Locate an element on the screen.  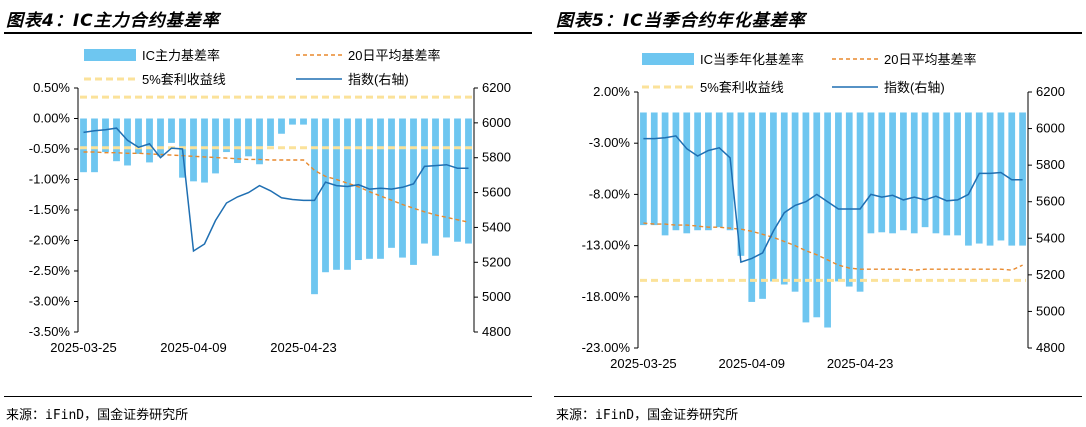
y-right-tick-label: 5400 is located at coordinates (496, 226).